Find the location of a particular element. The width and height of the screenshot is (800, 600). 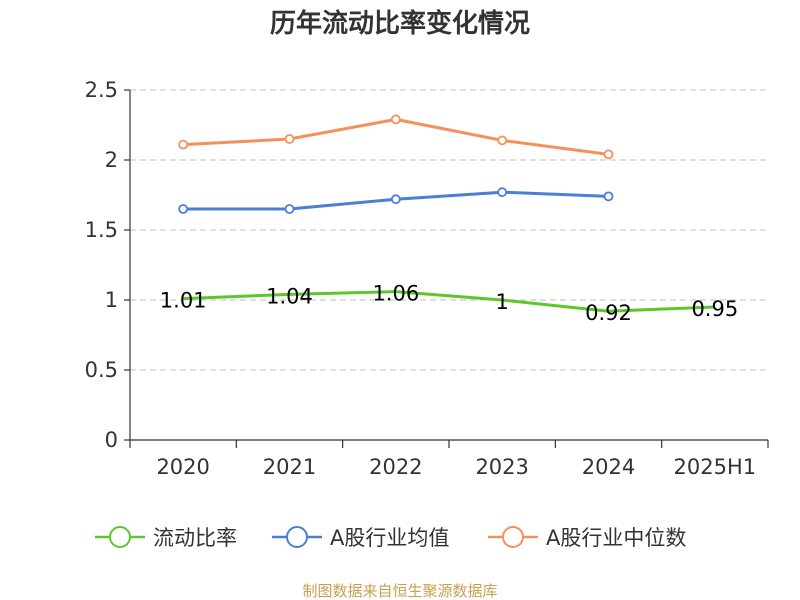

legend: 流动比率 A股行业均值 A股行业中位数 is located at coordinates (390, 538).